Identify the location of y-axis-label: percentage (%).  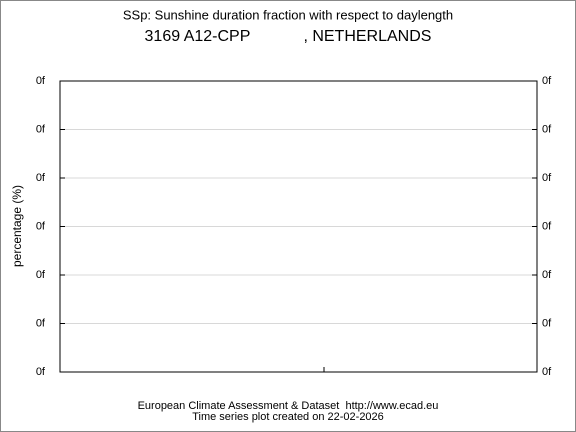
(17, 226).